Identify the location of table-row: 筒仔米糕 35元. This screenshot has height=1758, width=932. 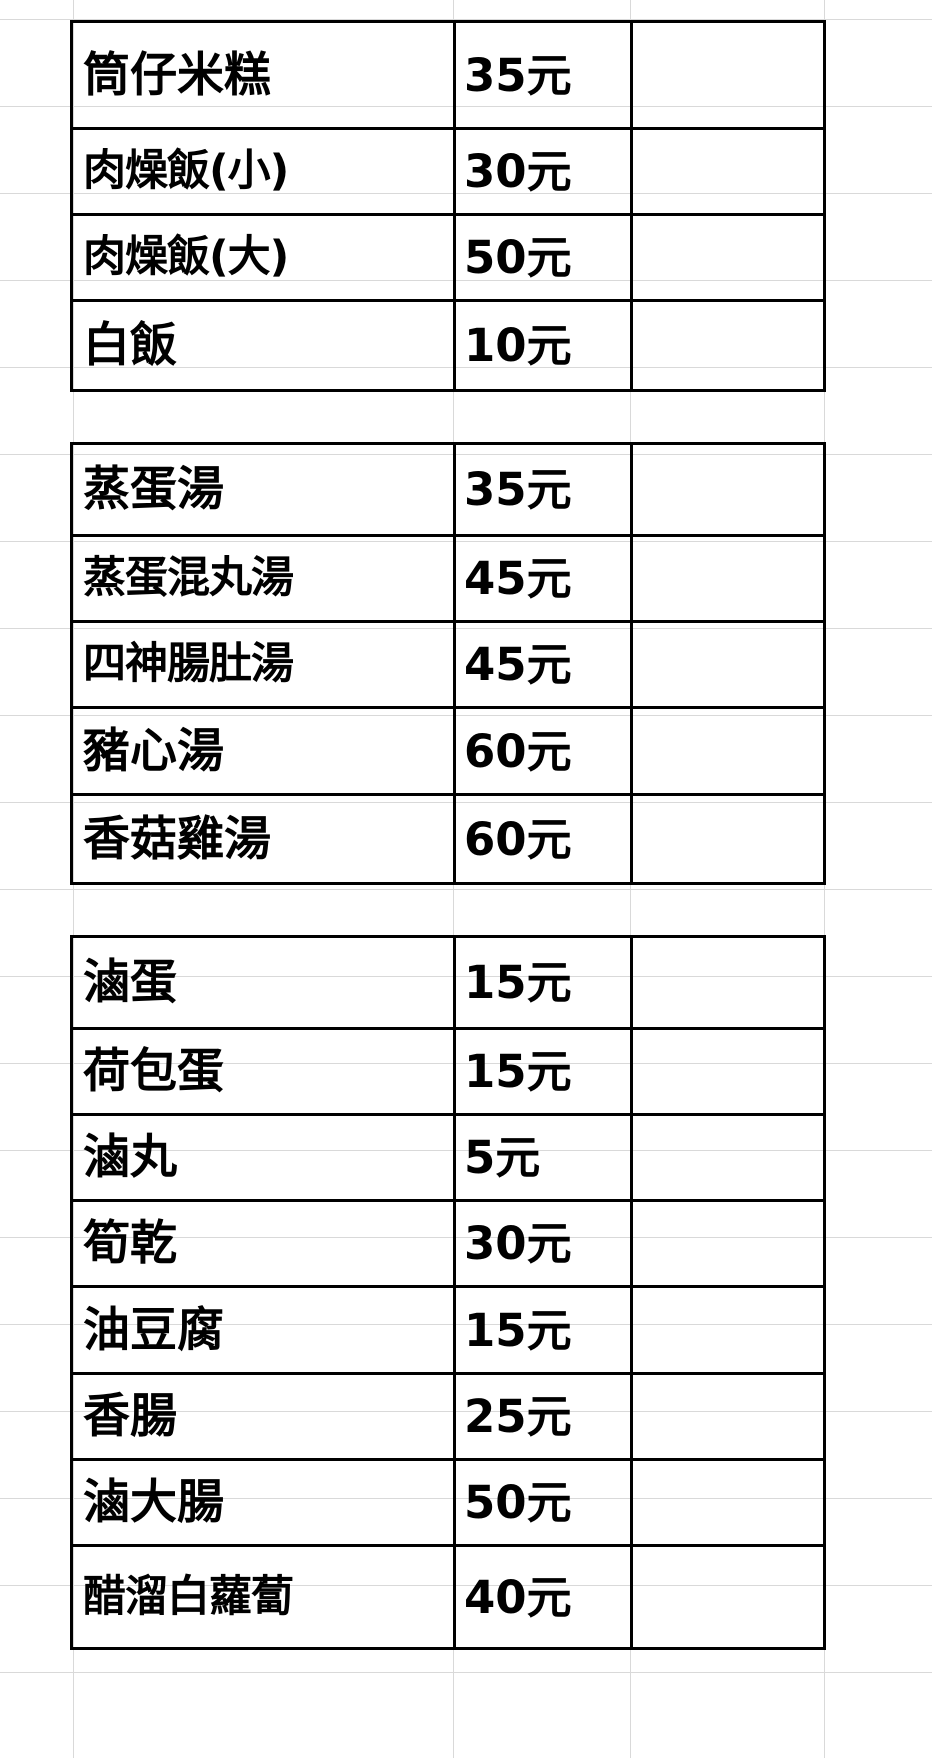
(448, 76).